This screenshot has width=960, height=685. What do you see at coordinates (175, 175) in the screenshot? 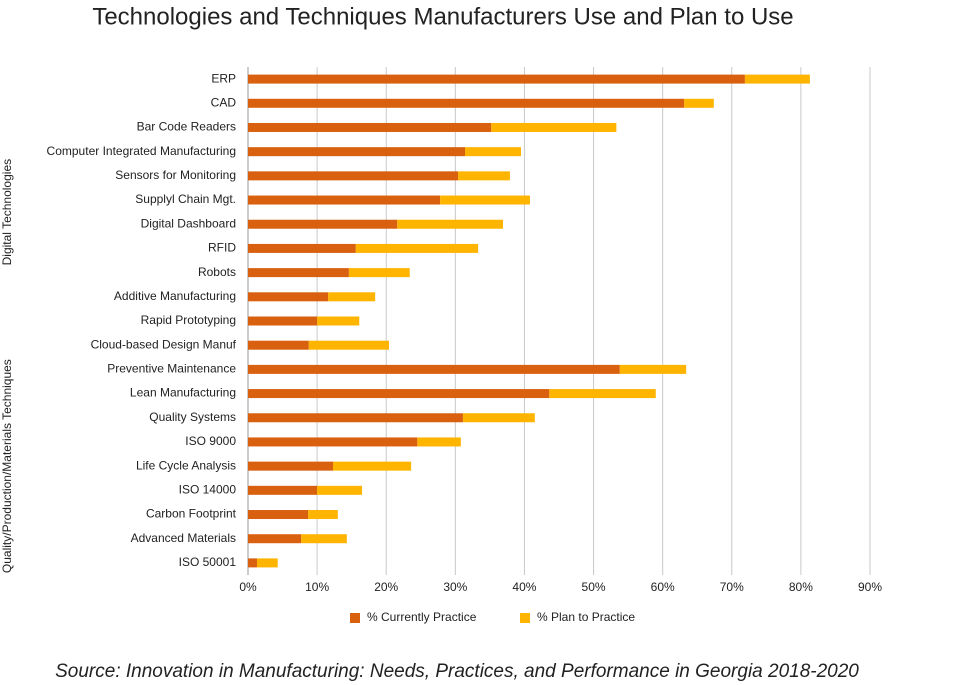
I see `y-tick-label: Sensors for Monitoring` at bounding box center [175, 175].